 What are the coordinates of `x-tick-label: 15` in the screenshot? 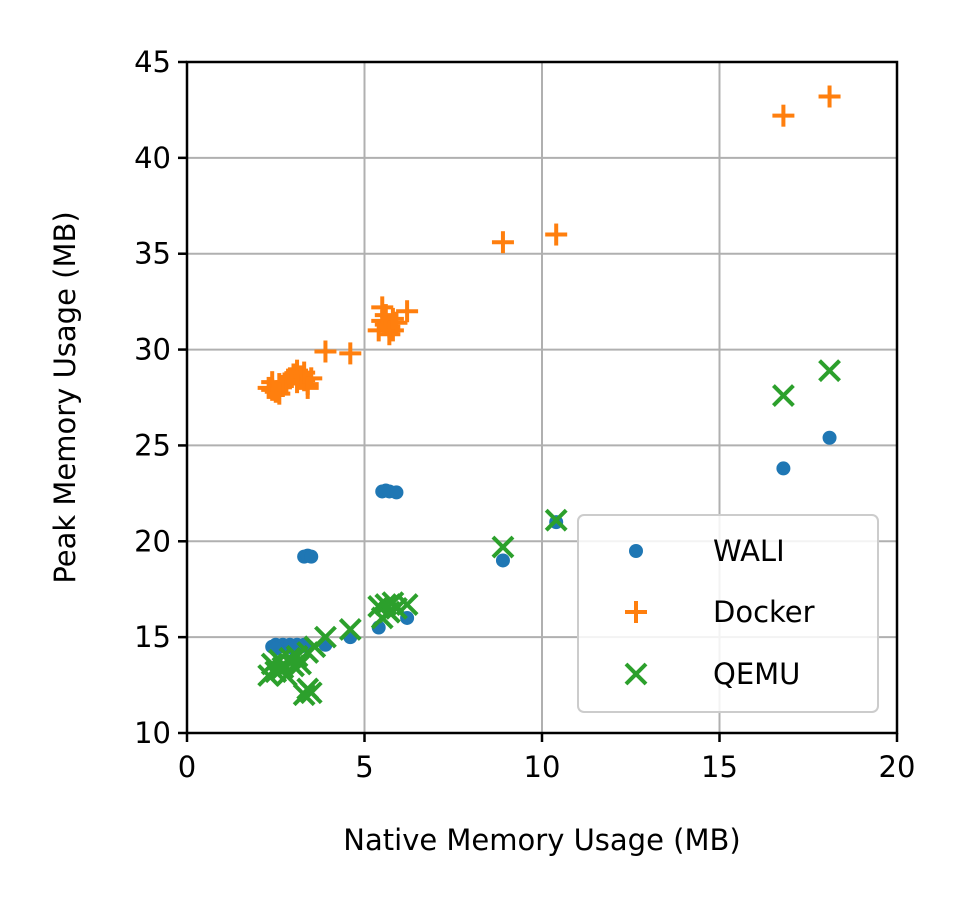 It's located at (719, 767).